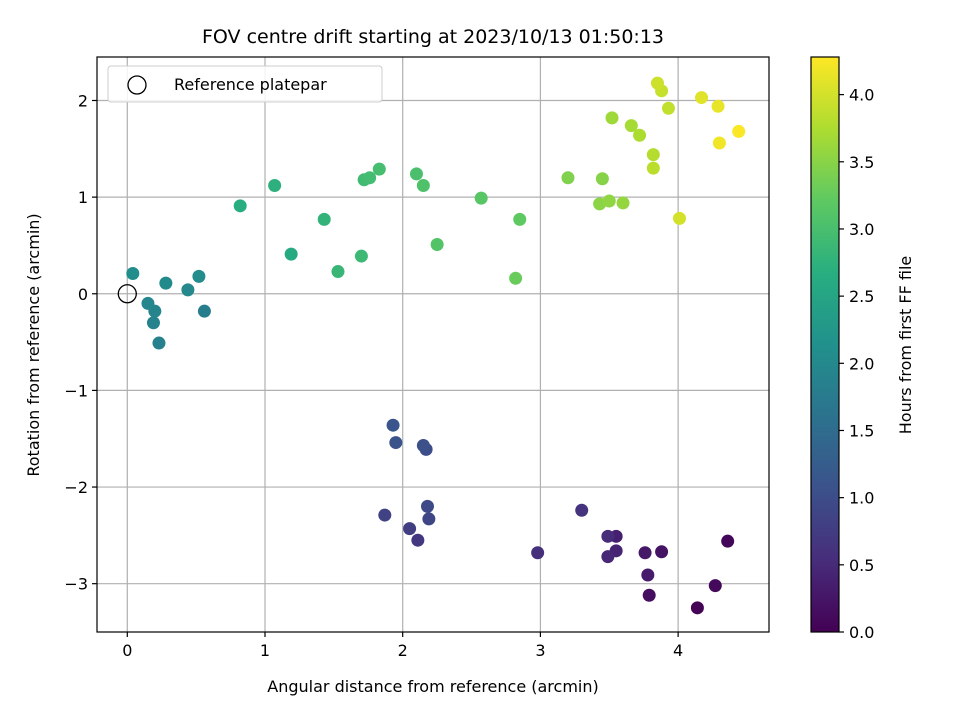 This screenshot has height=720, width=960. What do you see at coordinates (905, 345) in the screenshot?
I see `colorbar-label: Hours from first FF file` at bounding box center [905, 345].